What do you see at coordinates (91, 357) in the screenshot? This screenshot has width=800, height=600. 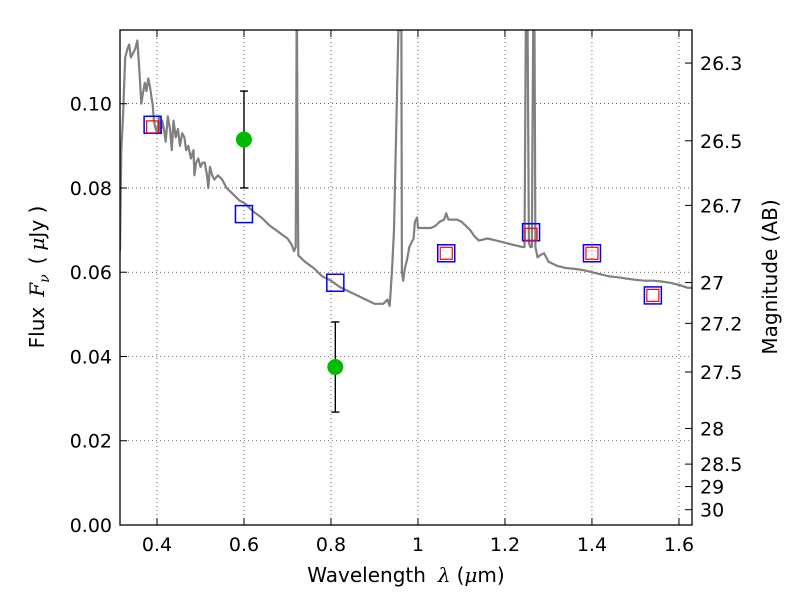 I see `y-tick-label: 0.04` at bounding box center [91, 357].